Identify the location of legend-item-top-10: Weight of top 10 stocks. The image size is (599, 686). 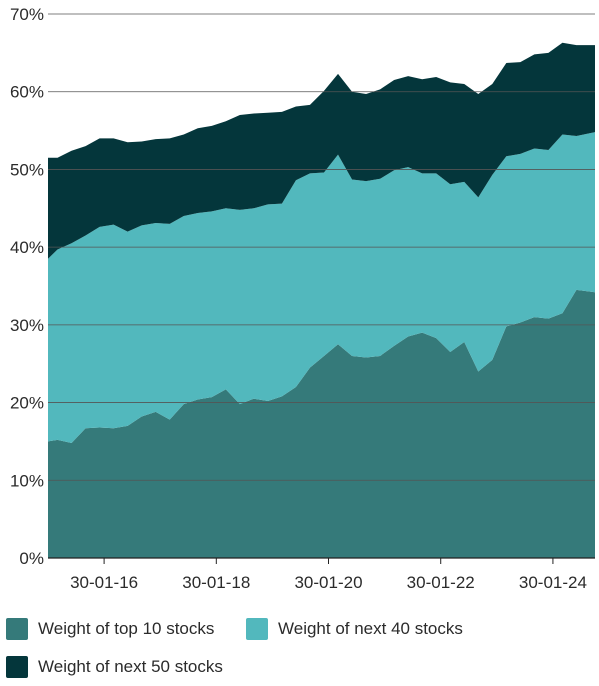
(110, 629).